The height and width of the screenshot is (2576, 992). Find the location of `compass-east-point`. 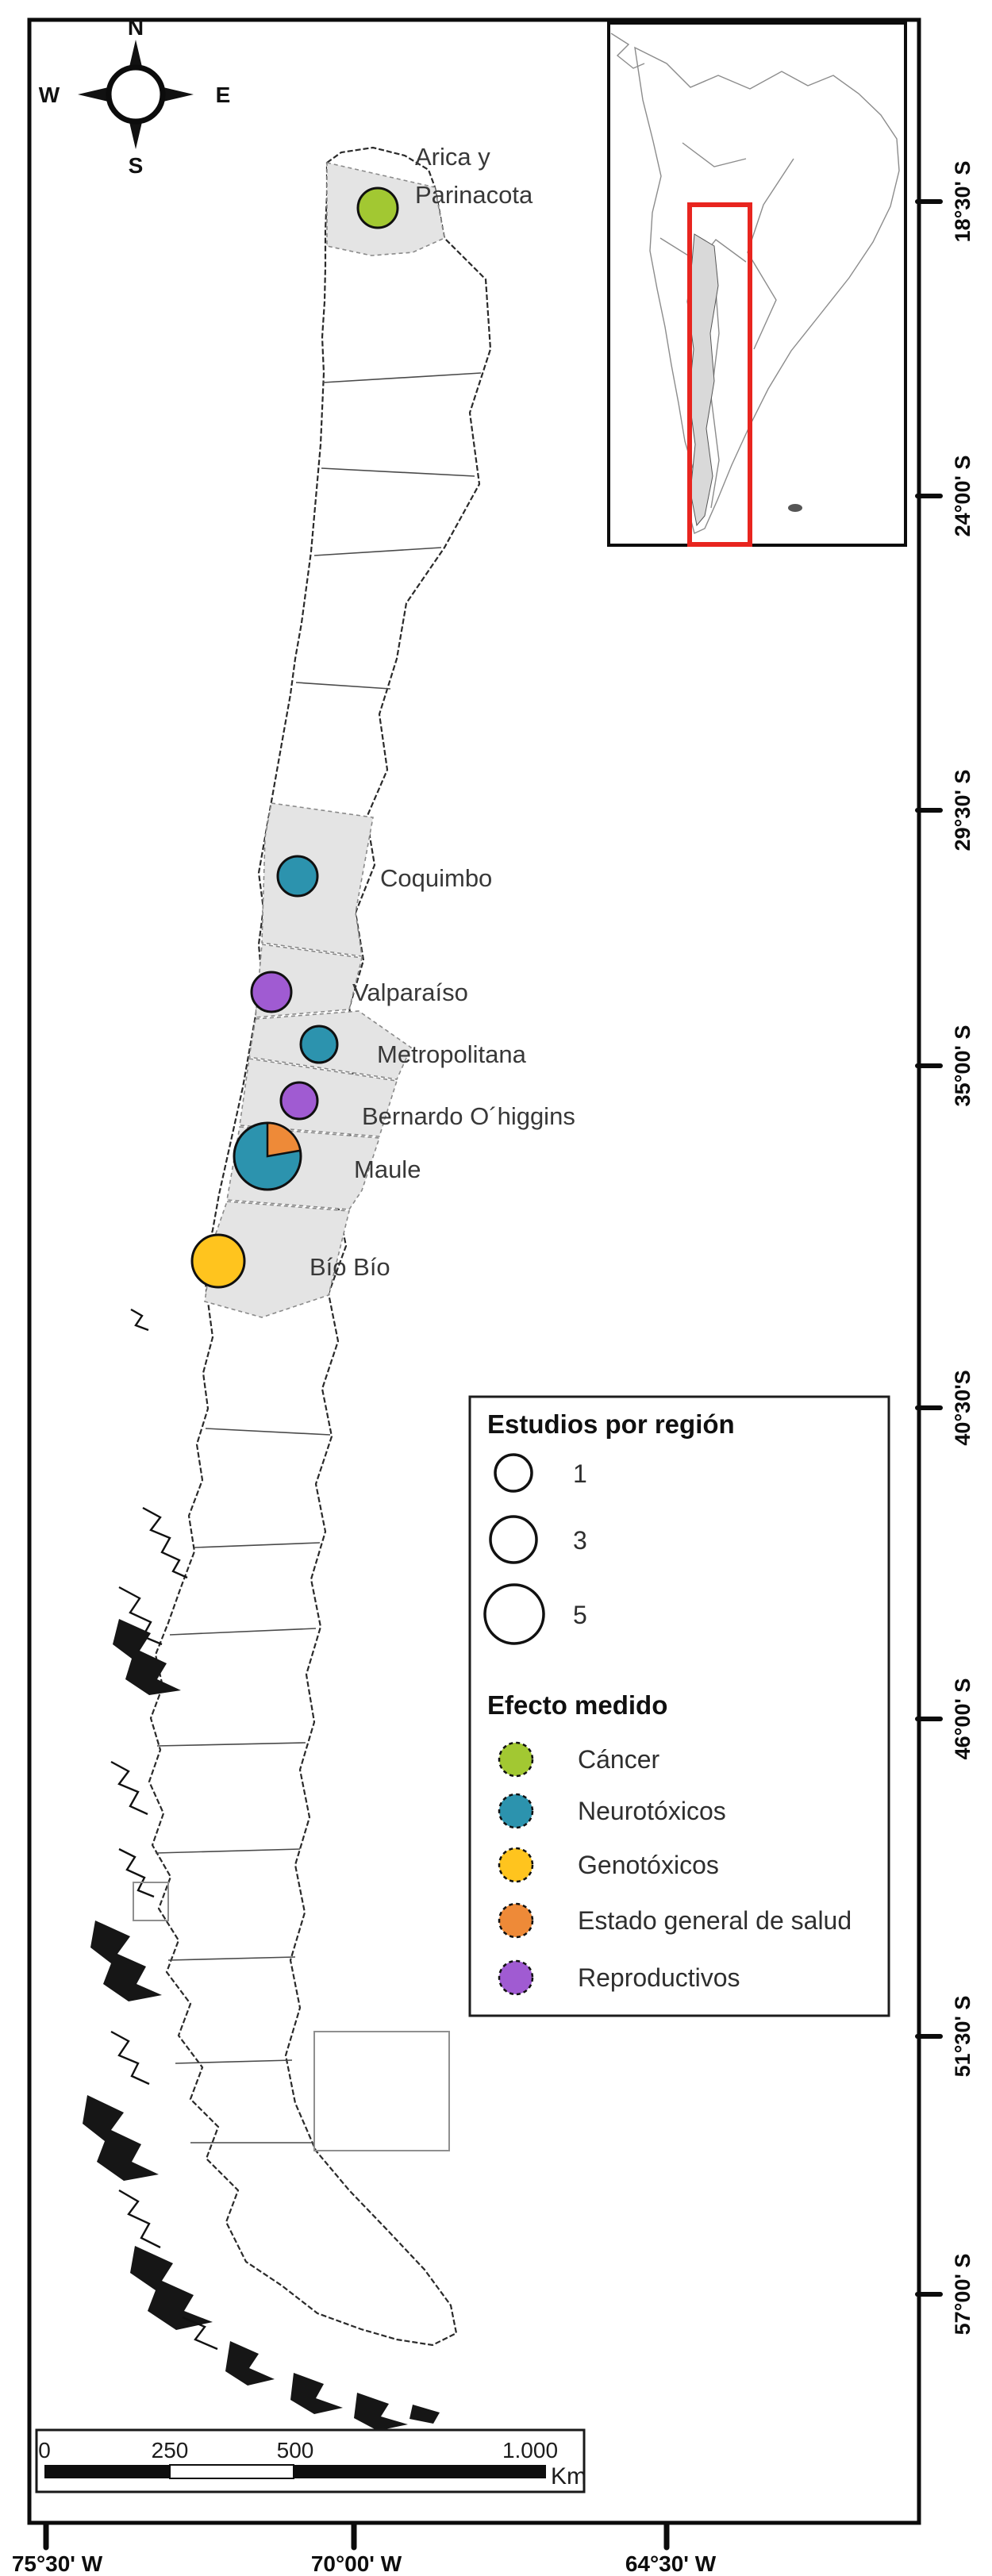

compass-east-point is located at coordinates (175, 94).